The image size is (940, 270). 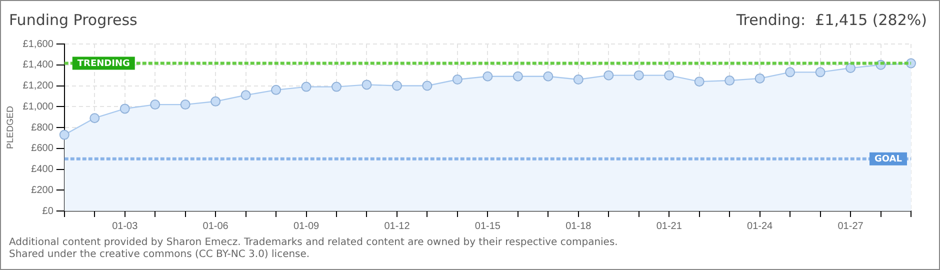 What do you see at coordinates (125, 226) in the screenshot?
I see `x-tick-label: 01-03` at bounding box center [125, 226].